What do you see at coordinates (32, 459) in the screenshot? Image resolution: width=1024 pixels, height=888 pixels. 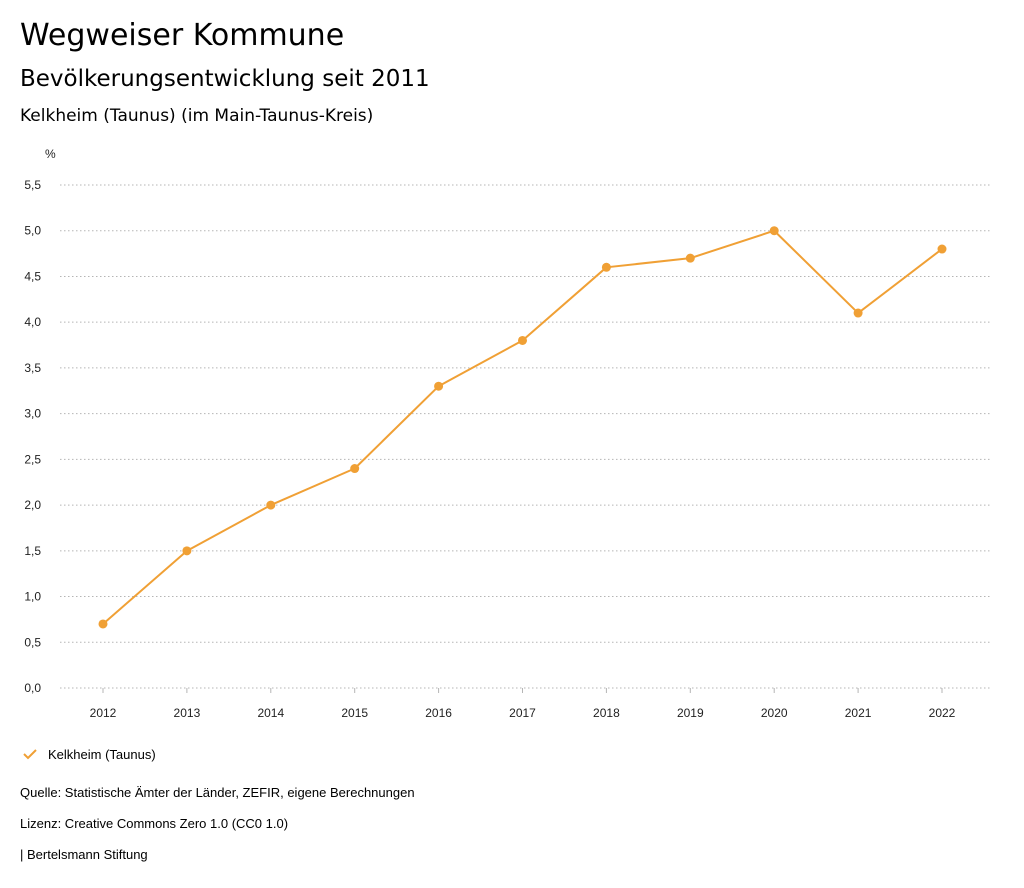 I see `y-tick-label: 2,5` at bounding box center [32, 459].